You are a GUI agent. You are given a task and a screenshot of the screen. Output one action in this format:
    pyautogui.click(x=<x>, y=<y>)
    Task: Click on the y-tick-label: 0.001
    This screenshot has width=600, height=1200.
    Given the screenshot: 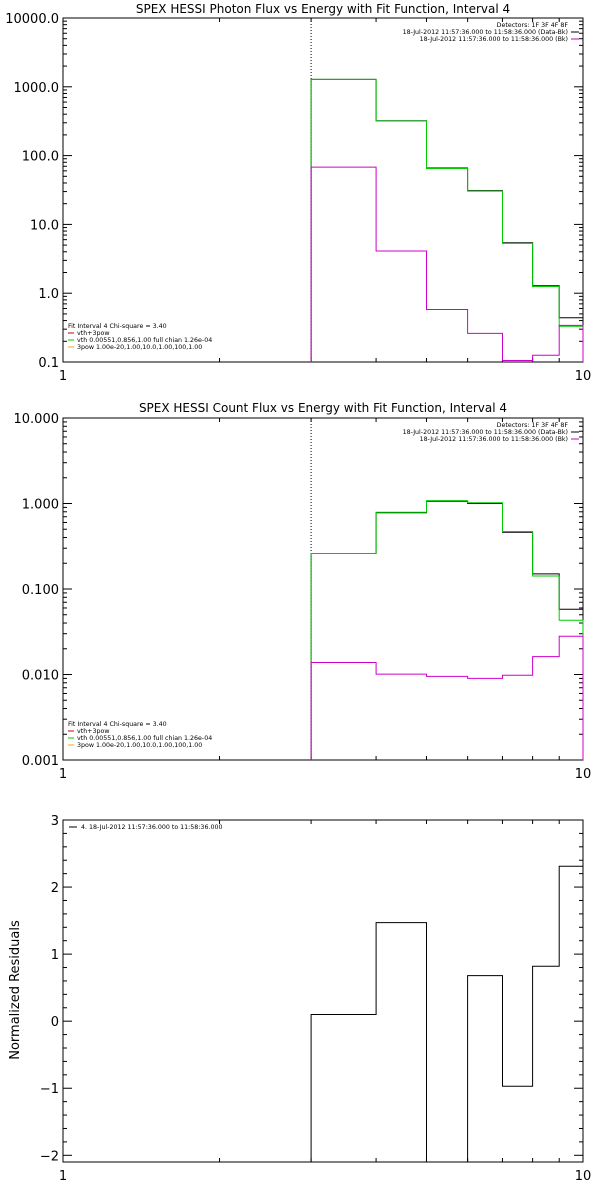 What is the action you would take?
    pyautogui.click(x=40, y=761)
    